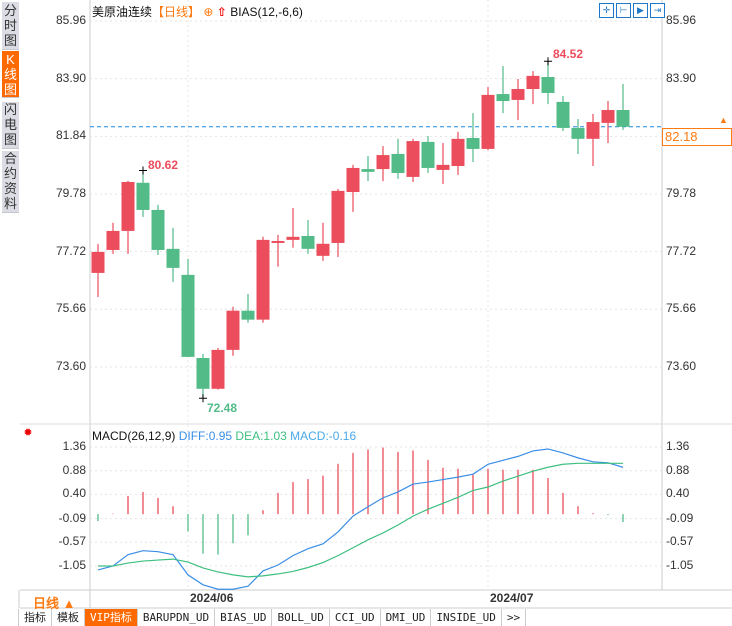 This screenshot has width=732, height=626. What do you see at coordinates (70, 20) in the screenshot?
I see `left-price-axis-label: 85.96` at bounding box center [70, 20].